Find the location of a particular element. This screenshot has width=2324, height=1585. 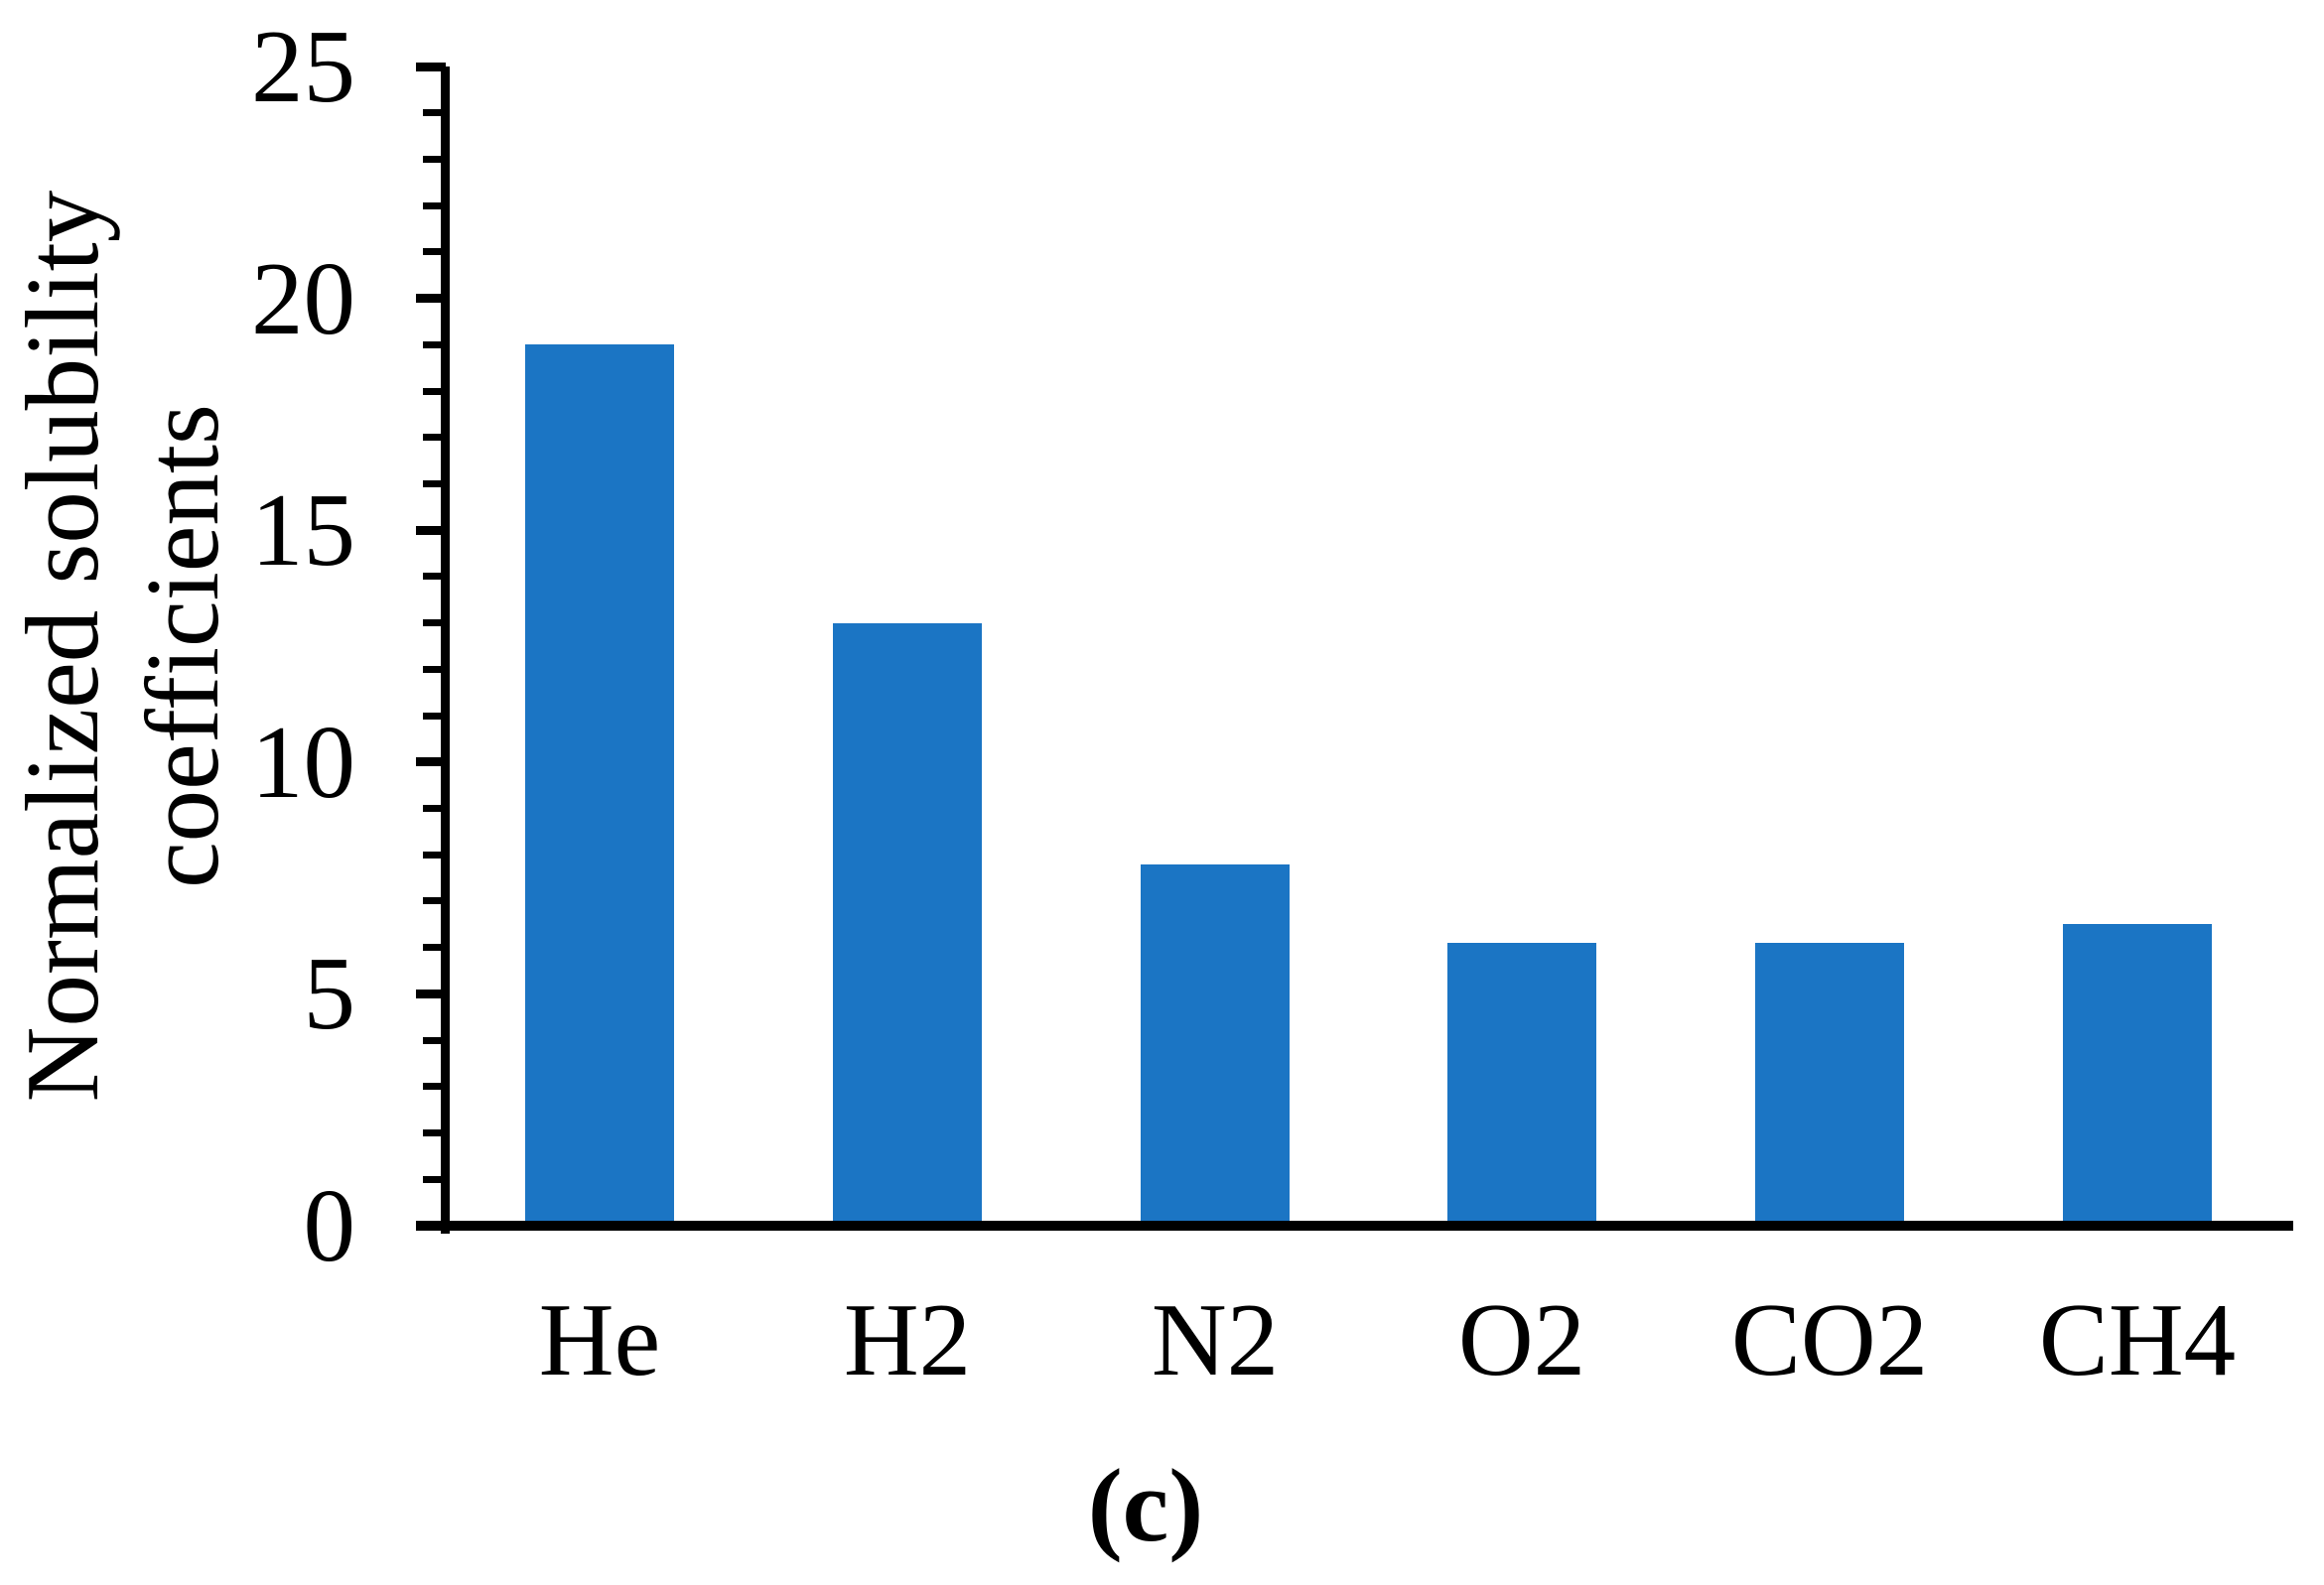

bar-n2 is located at coordinates (1216, 1045).